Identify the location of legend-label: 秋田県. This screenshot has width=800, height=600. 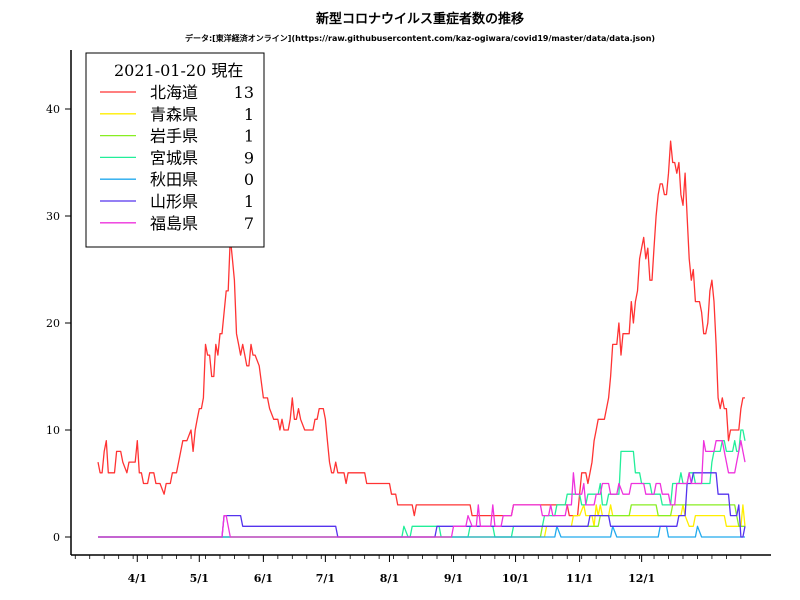
(174, 179).